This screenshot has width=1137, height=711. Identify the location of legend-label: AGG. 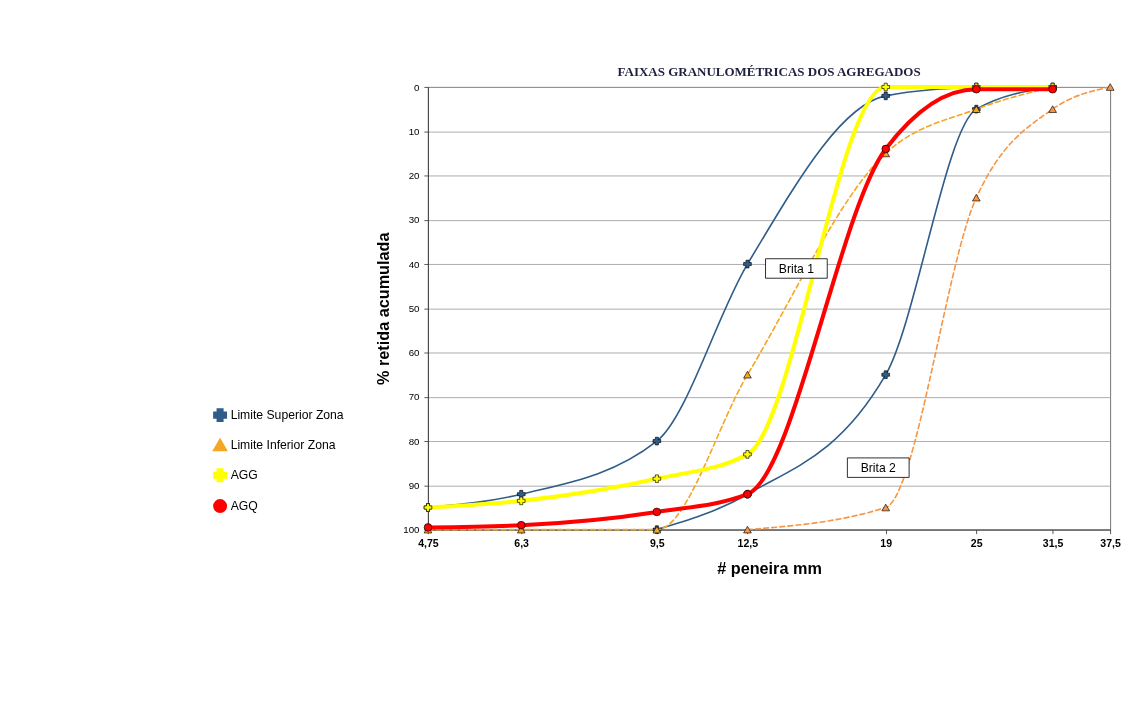
(244, 475).